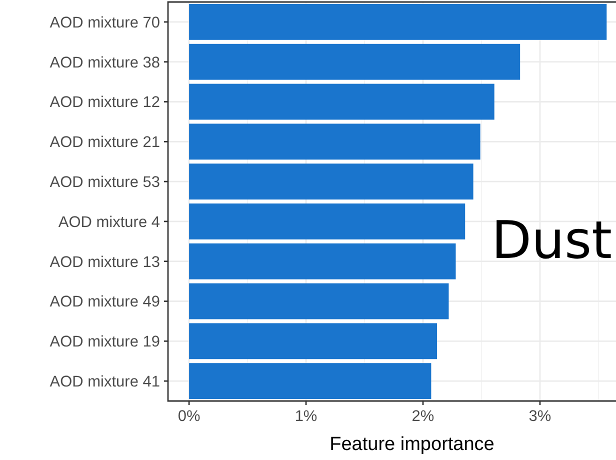  Describe the element at coordinates (105, 381) in the screenshot. I see `y-tick-label: AOD mixture 41` at that location.